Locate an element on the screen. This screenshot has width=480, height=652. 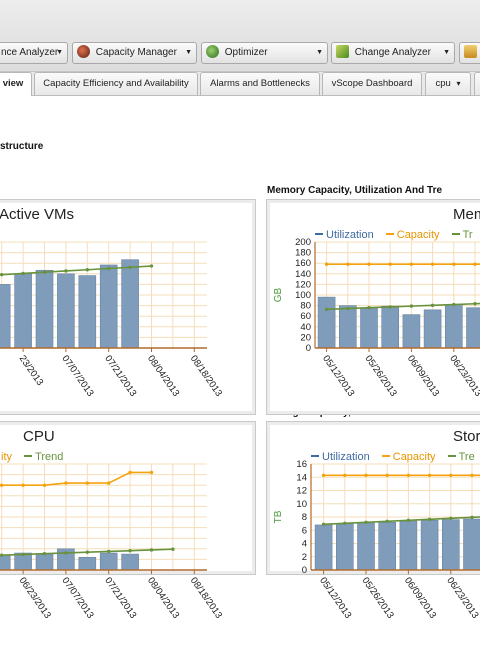
tab-label: cpu is located at coordinates (443, 83).